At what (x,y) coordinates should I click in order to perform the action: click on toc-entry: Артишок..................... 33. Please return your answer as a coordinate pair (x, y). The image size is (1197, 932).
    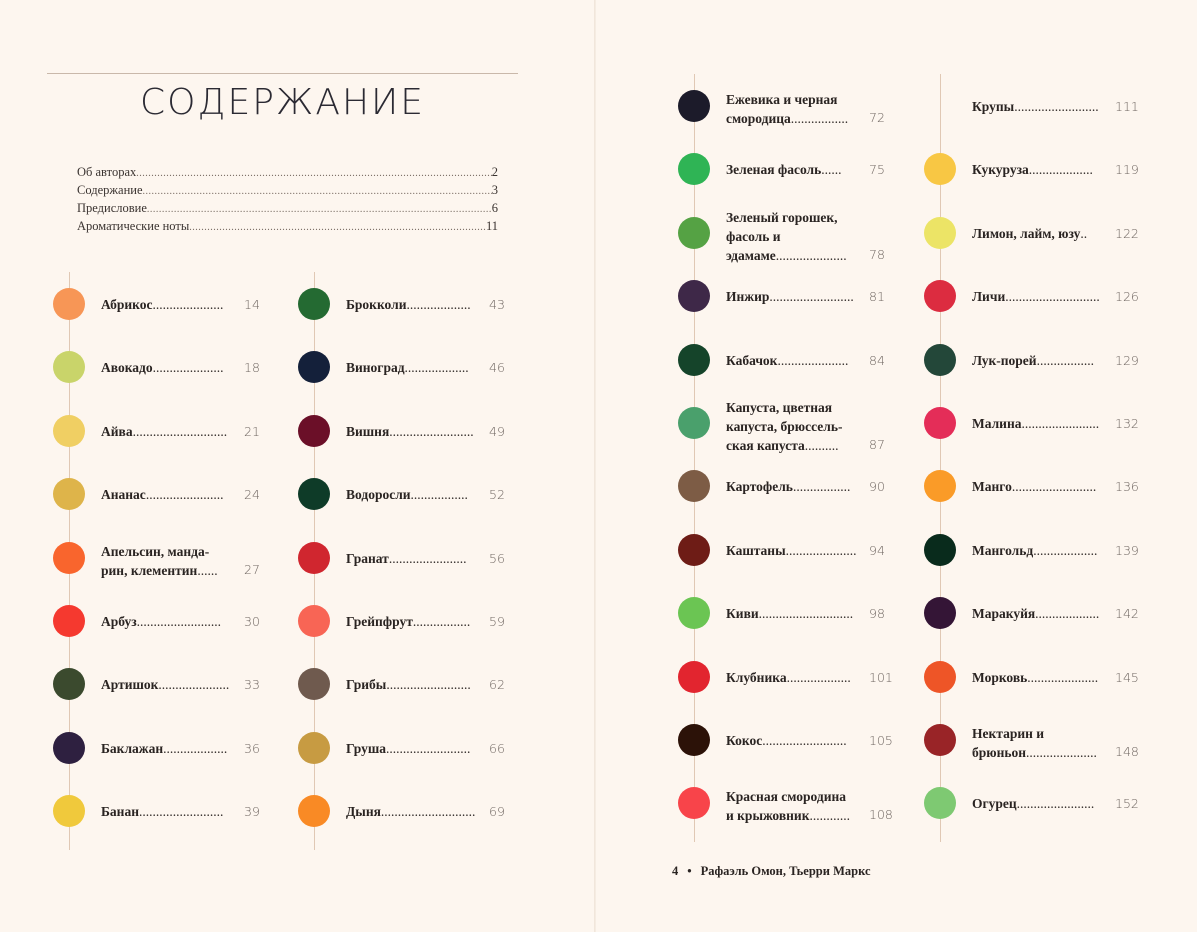
    Looking at the image, I should click on (173, 684).